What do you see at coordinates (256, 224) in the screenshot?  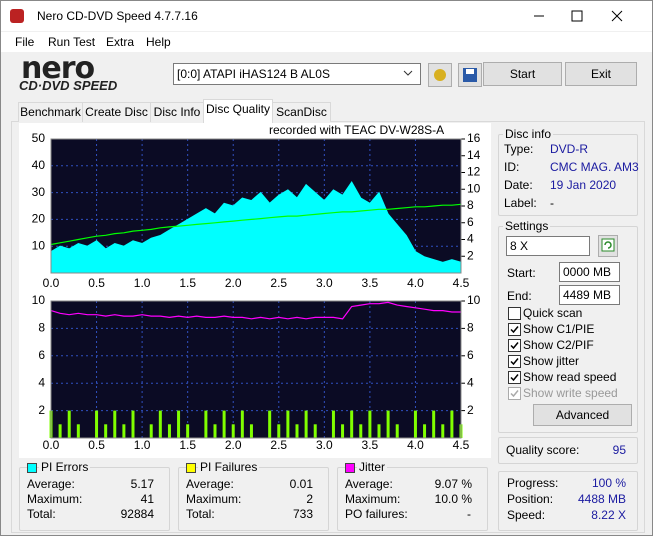 I see `series-line` at bounding box center [256, 224].